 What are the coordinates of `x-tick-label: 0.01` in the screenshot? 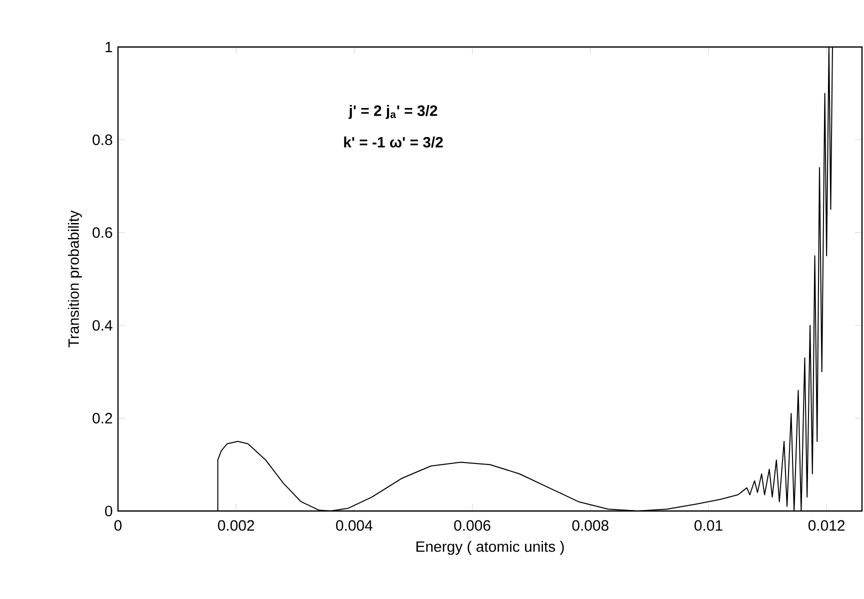 It's located at (708, 525).